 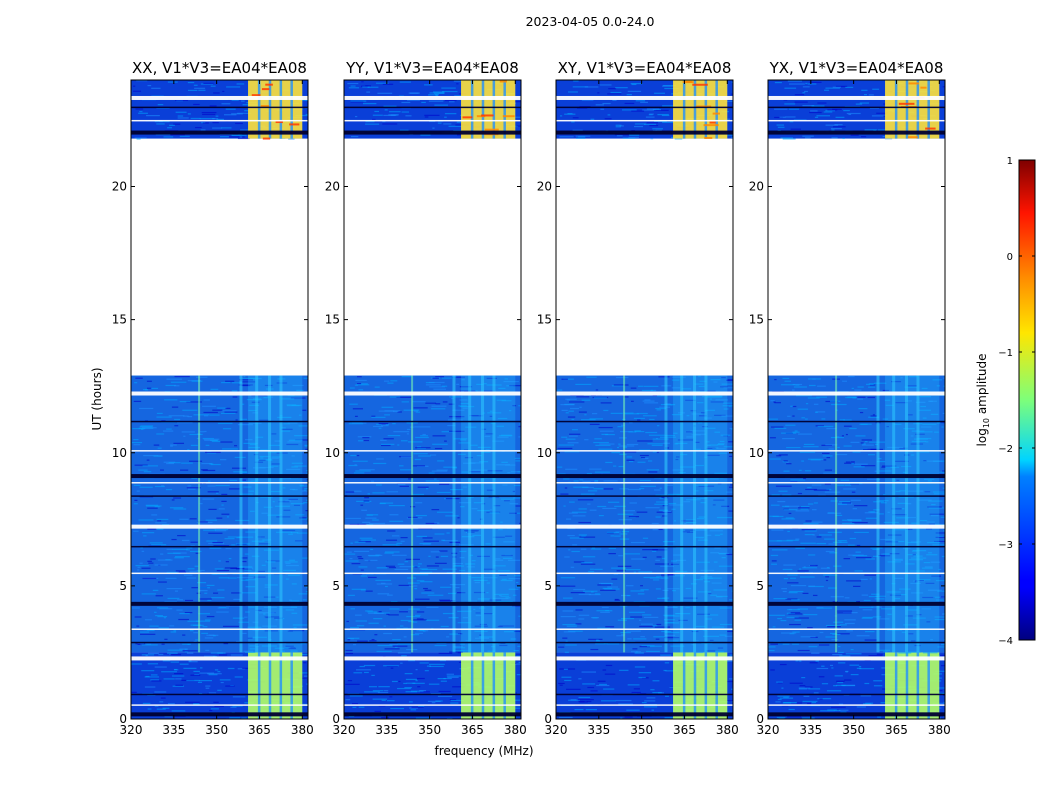 What do you see at coordinates (483, 751) in the screenshot?
I see `x-axis-label: frequency (MHz)` at bounding box center [483, 751].